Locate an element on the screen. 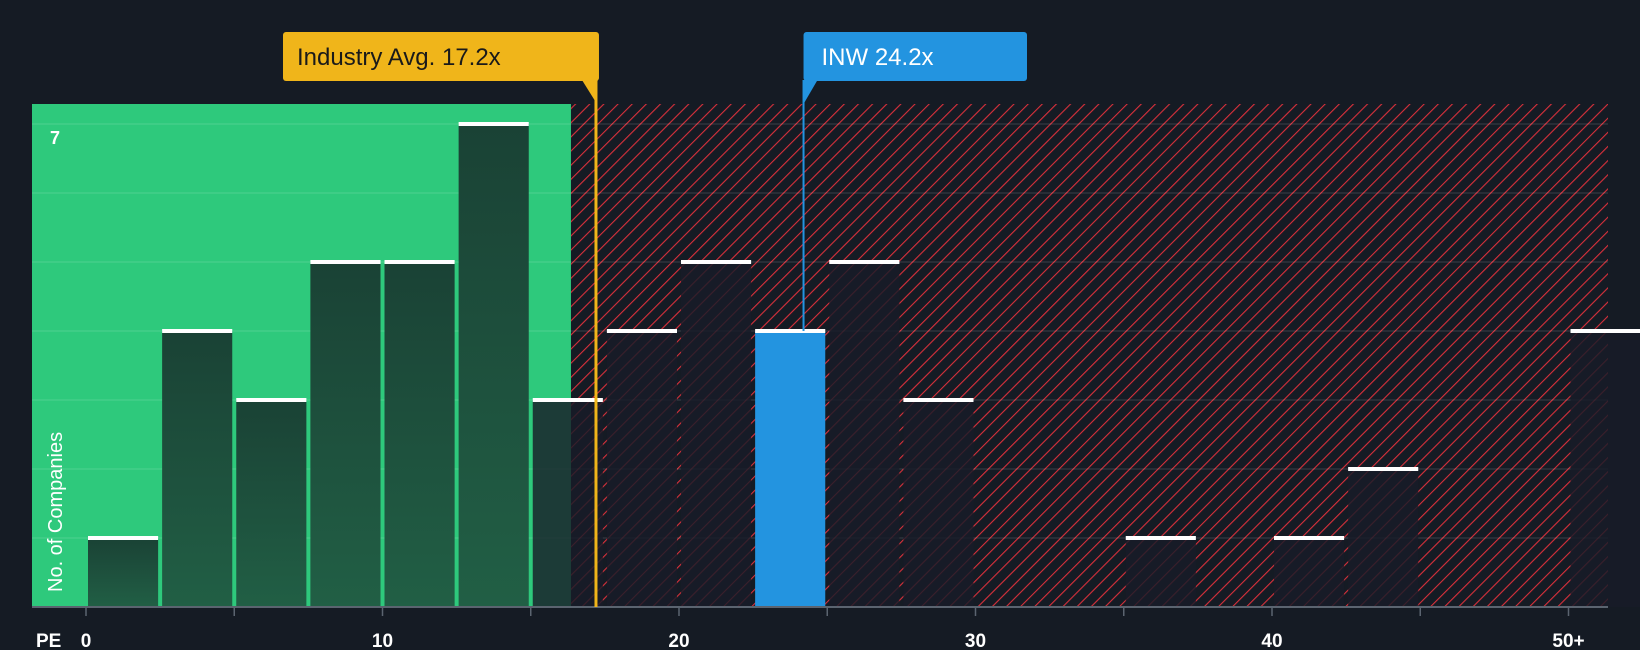  company-pe-callout is located at coordinates (915, 56).